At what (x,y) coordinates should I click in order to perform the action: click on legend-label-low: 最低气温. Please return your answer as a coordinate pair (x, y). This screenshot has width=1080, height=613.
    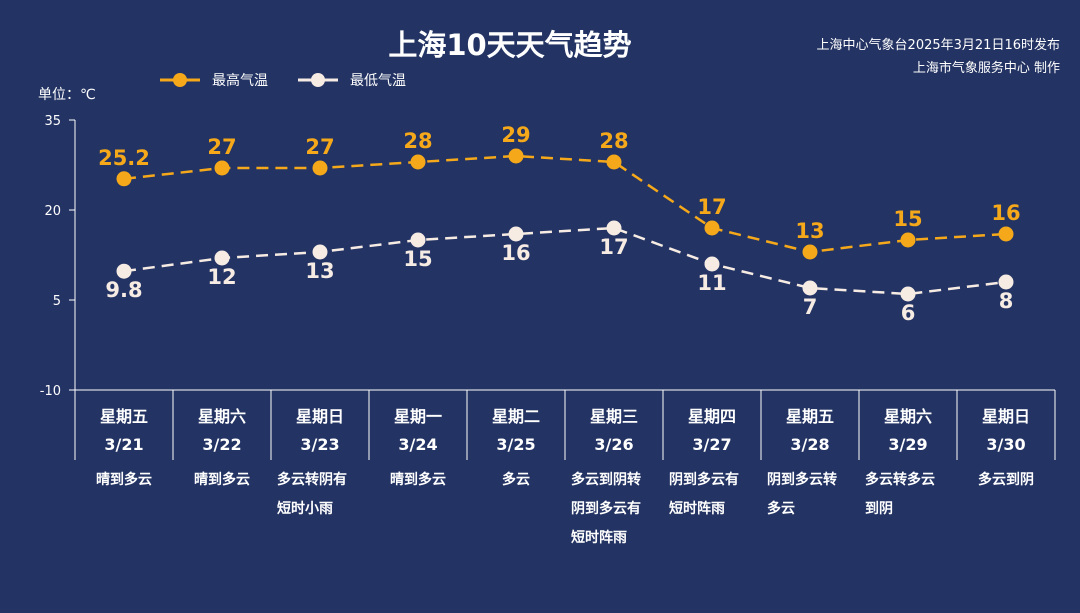
    Looking at the image, I should click on (378, 81).